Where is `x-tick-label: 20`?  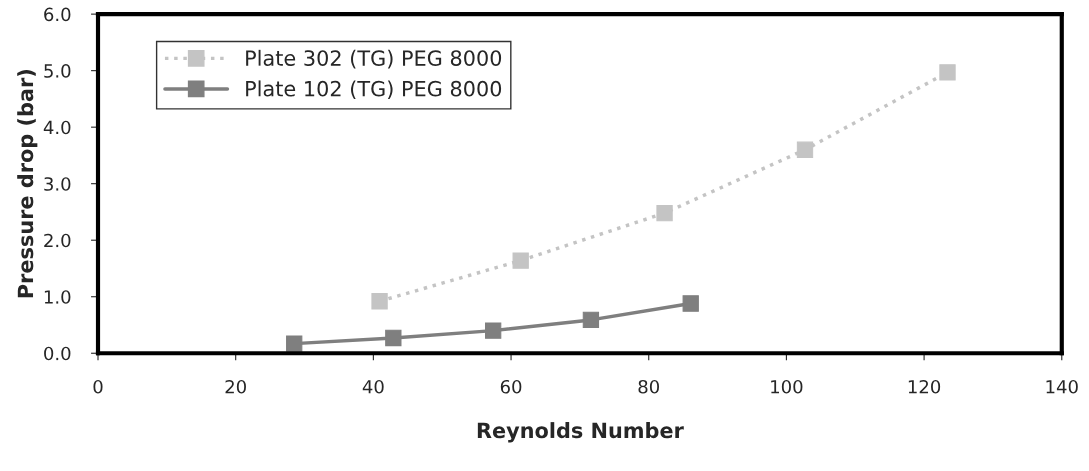
x-tick-label: 20 is located at coordinates (235, 386).